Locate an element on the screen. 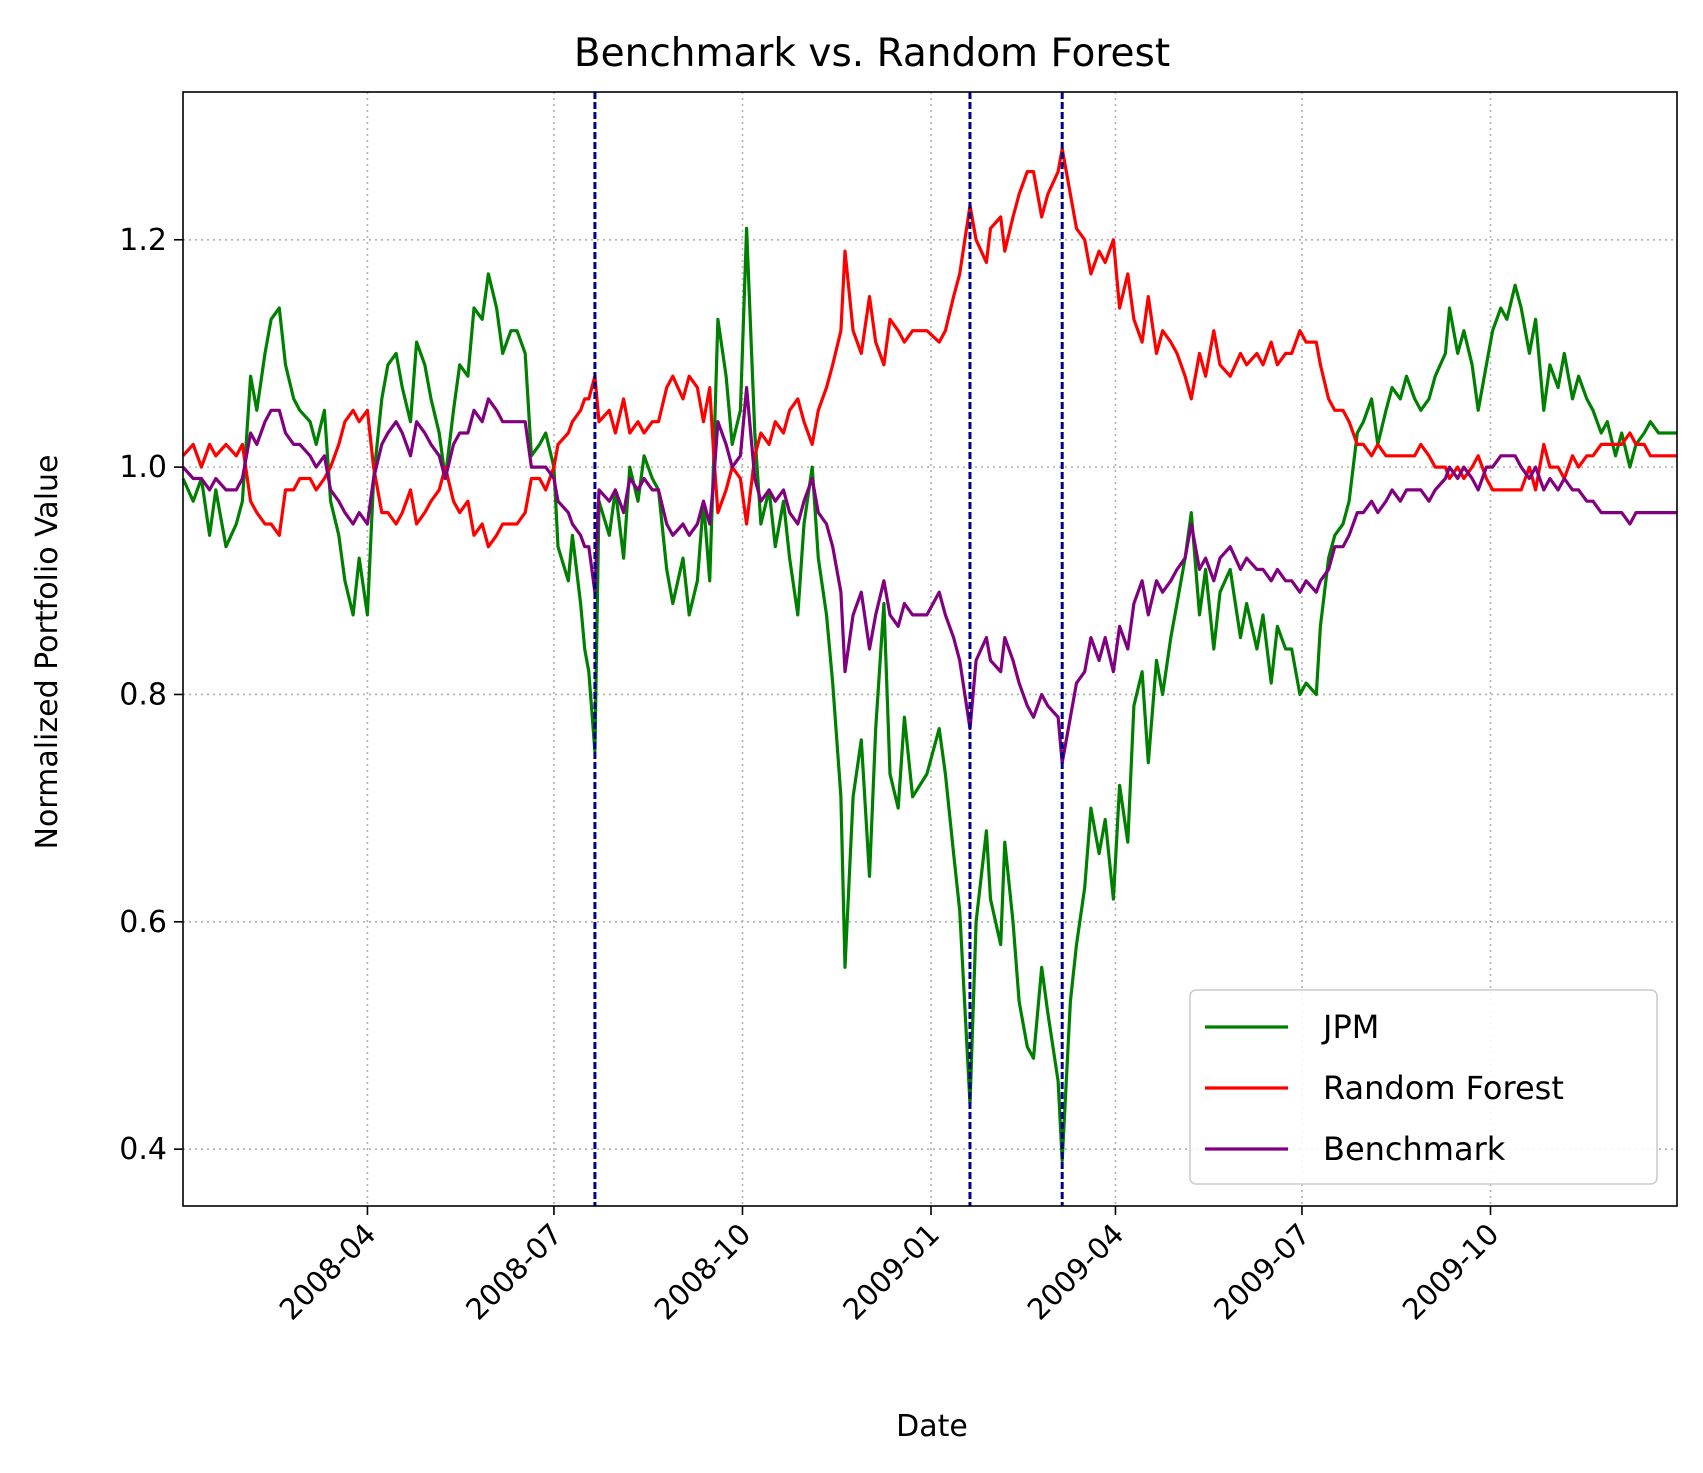  legend-box is located at coordinates (1423, 1087).